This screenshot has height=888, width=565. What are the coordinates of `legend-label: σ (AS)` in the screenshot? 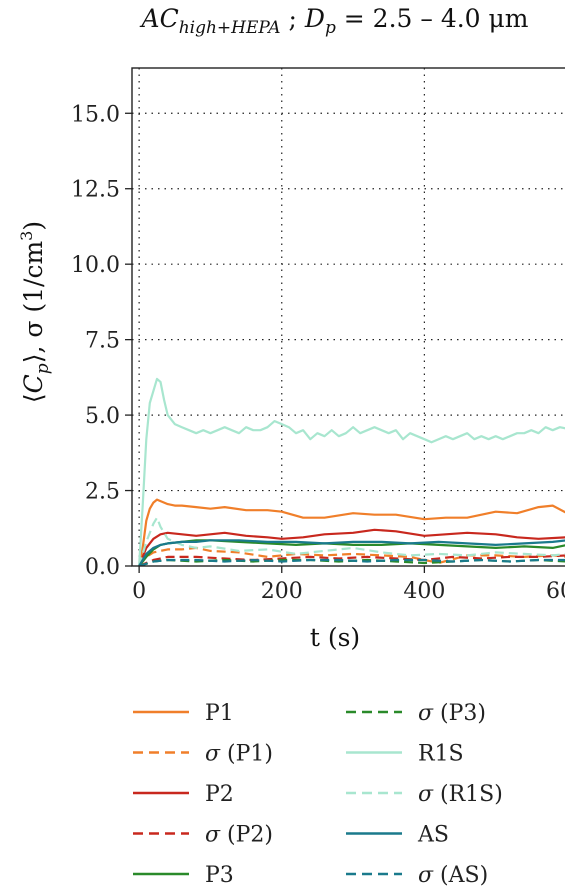 It's located at (453, 875).